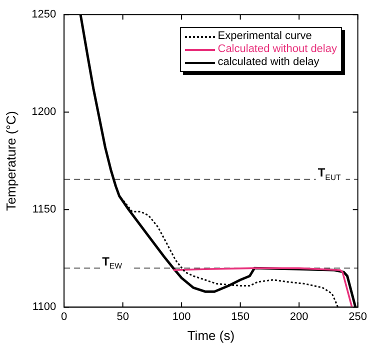 The height and width of the screenshot is (348, 370). What do you see at coordinates (44, 307) in the screenshot?
I see `y-tick-label: 1100` at bounding box center [44, 307].